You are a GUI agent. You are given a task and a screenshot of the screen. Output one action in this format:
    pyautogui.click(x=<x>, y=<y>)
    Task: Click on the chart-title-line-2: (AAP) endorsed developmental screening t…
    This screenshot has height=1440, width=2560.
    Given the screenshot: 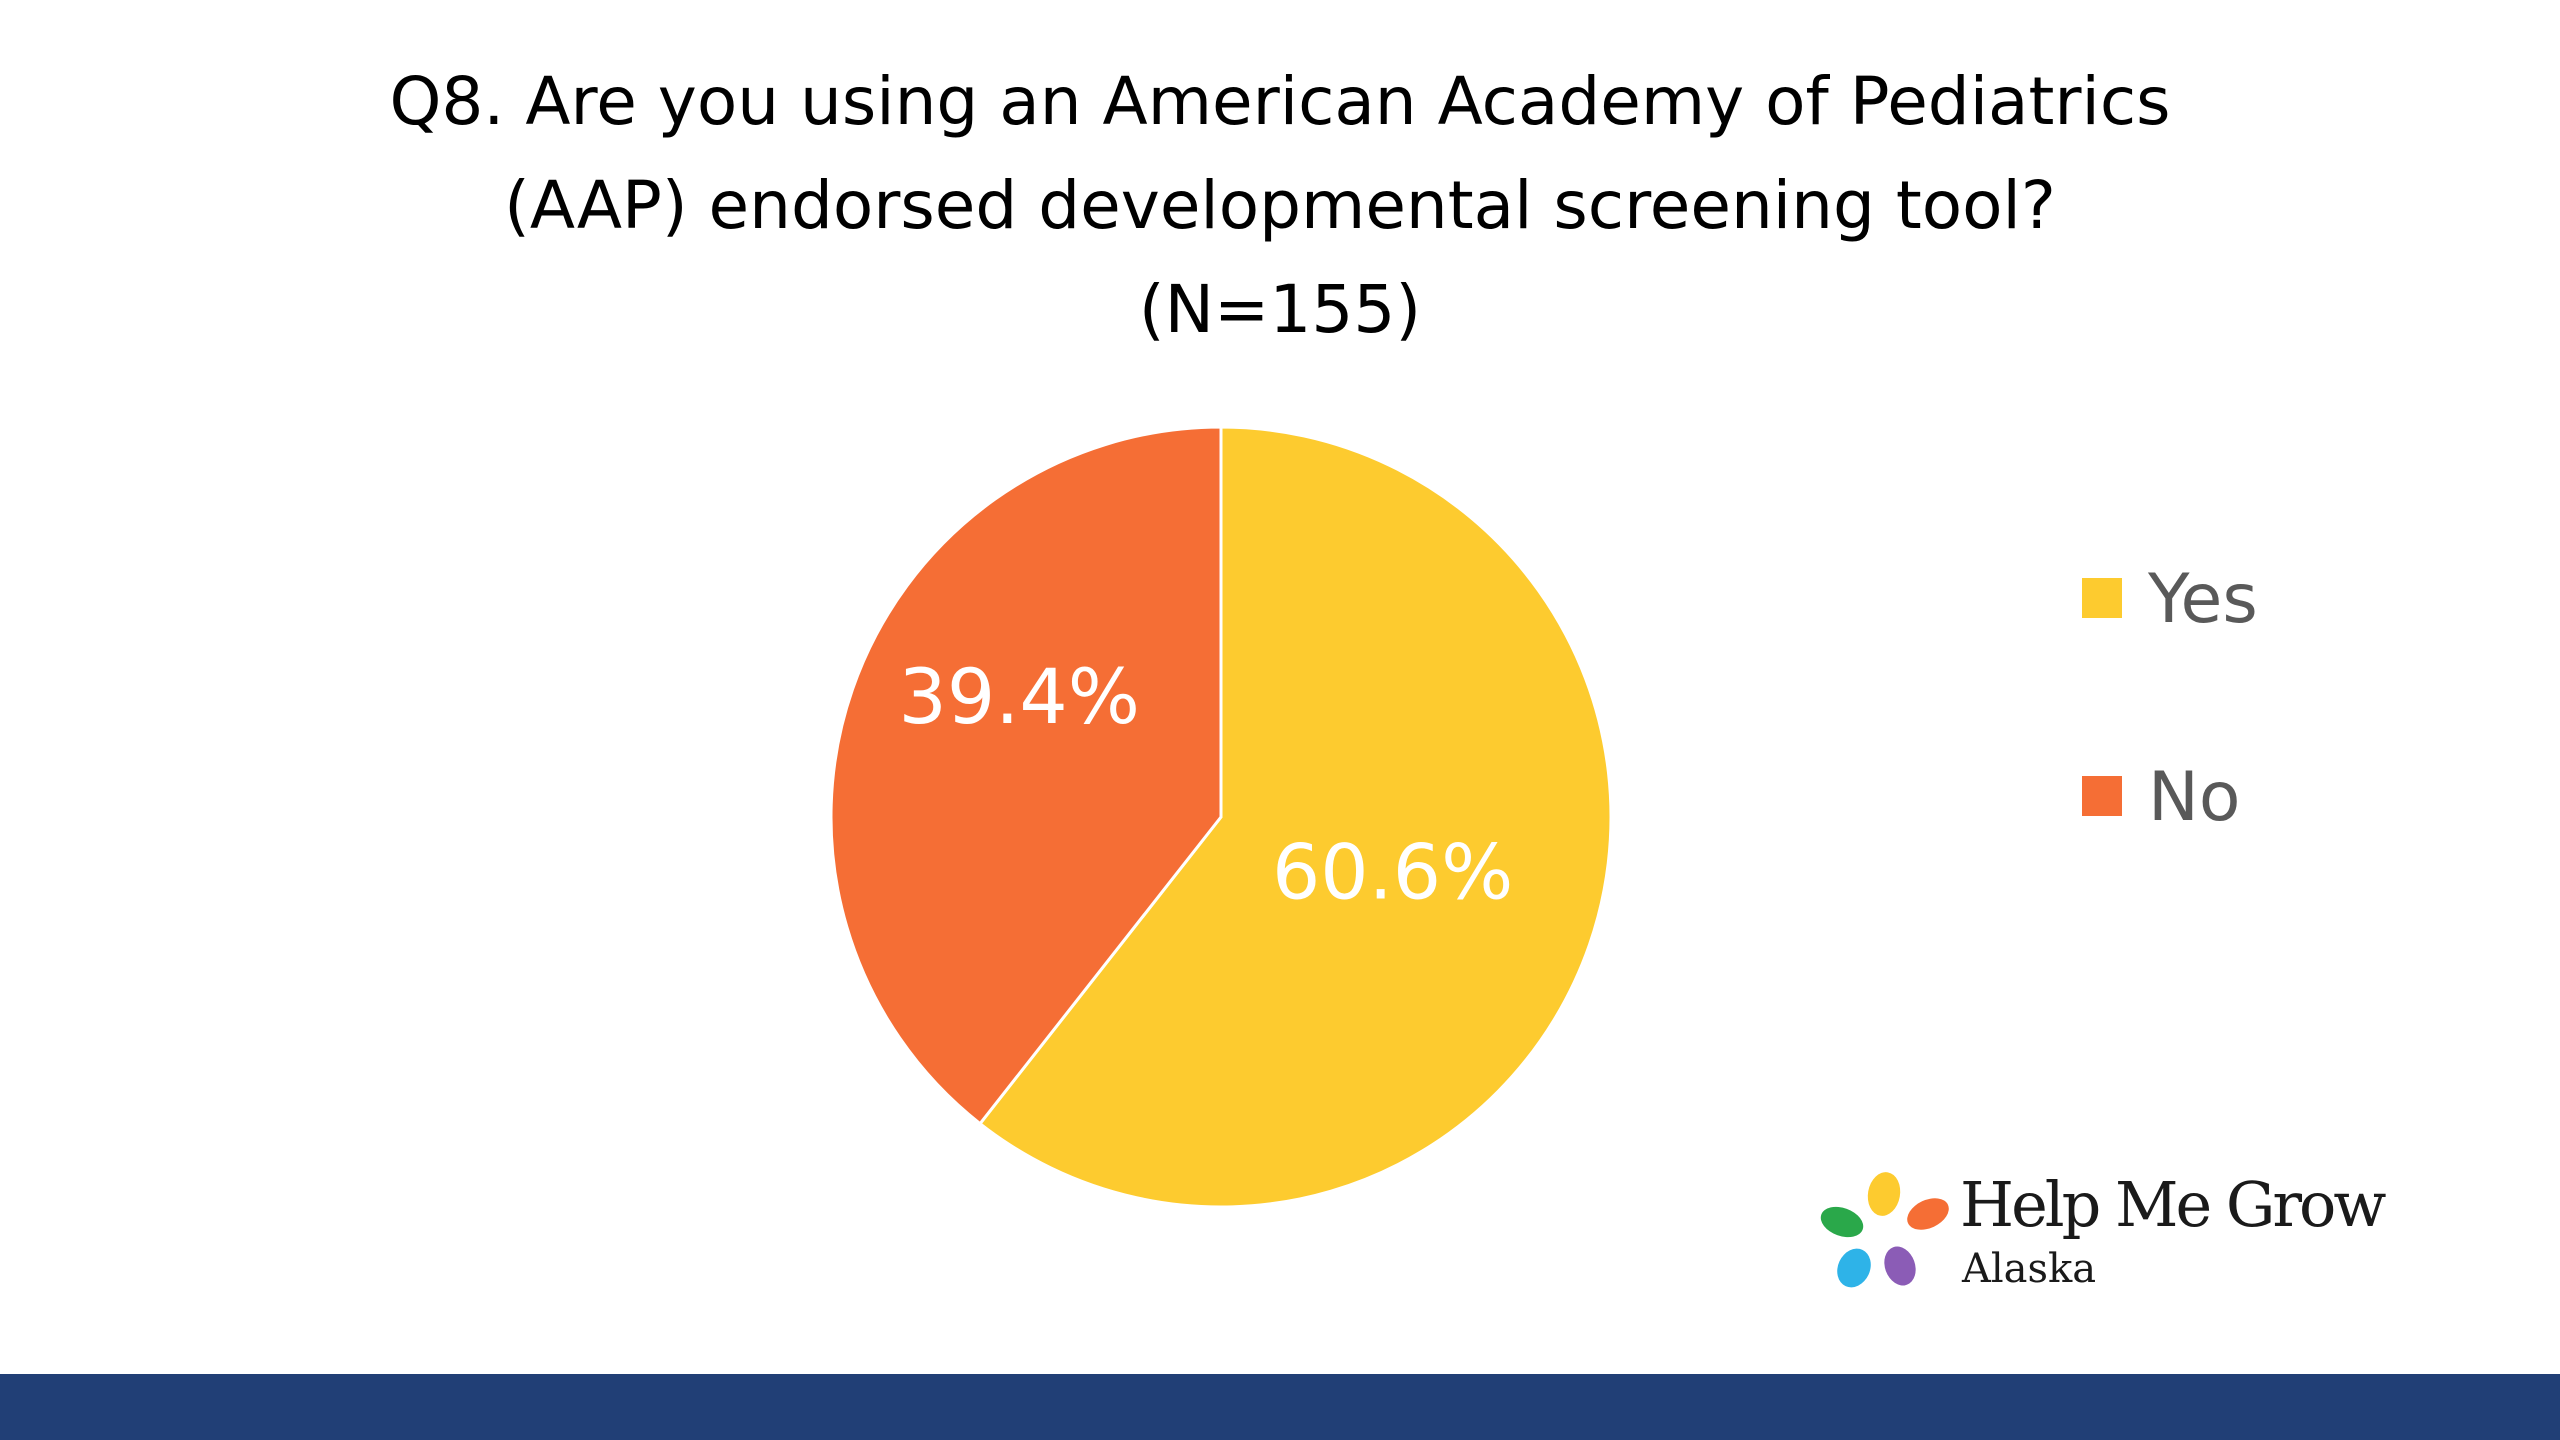 What is the action you would take?
    pyautogui.click(x=1280, y=205)
    